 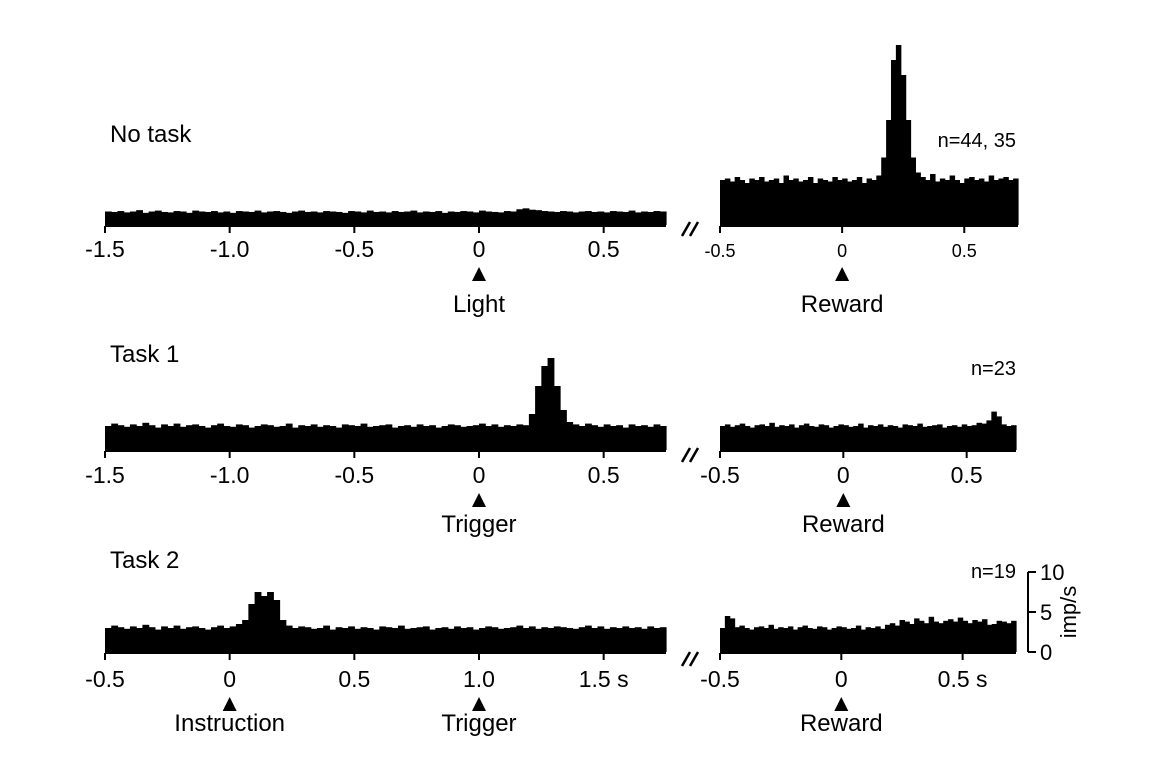 What do you see at coordinates (144, 560) in the screenshot?
I see `panel-label: Task 2` at bounding box center [144, 560].